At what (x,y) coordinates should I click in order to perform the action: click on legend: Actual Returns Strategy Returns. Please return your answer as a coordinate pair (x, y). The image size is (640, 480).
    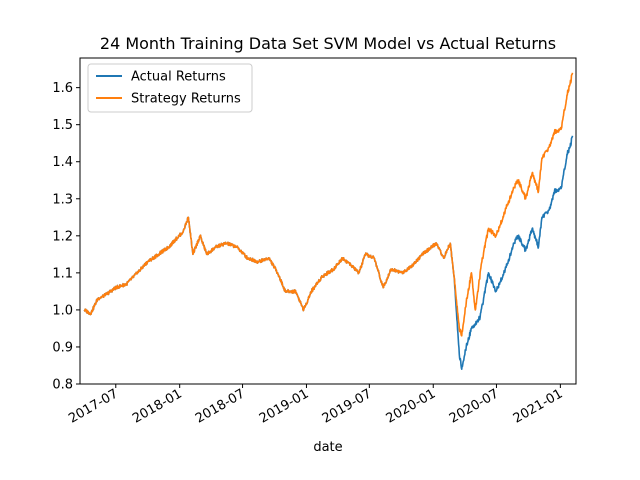
    Looking at the image, I should click on (170, 88).